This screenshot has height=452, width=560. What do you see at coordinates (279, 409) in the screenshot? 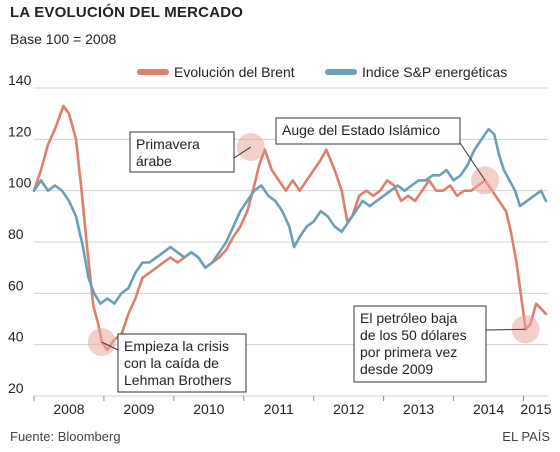
I see `x-tick-label: 2011` at bounding box center [279, 409].